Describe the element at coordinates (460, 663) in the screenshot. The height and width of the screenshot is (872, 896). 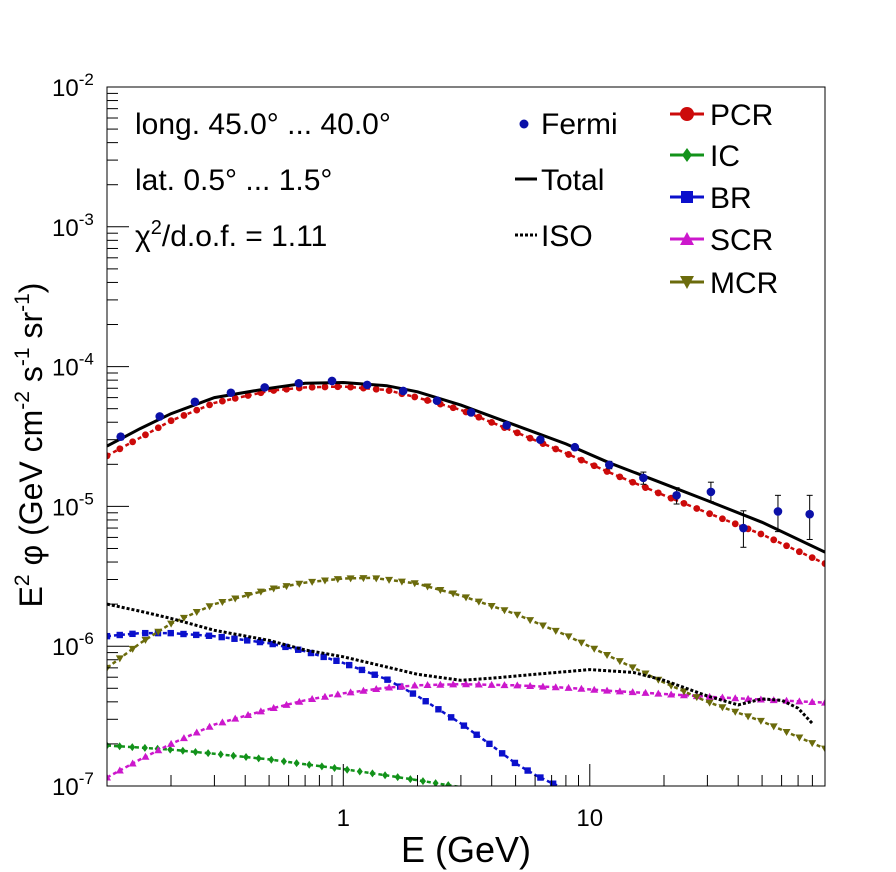
I see `series-iso` at that location.